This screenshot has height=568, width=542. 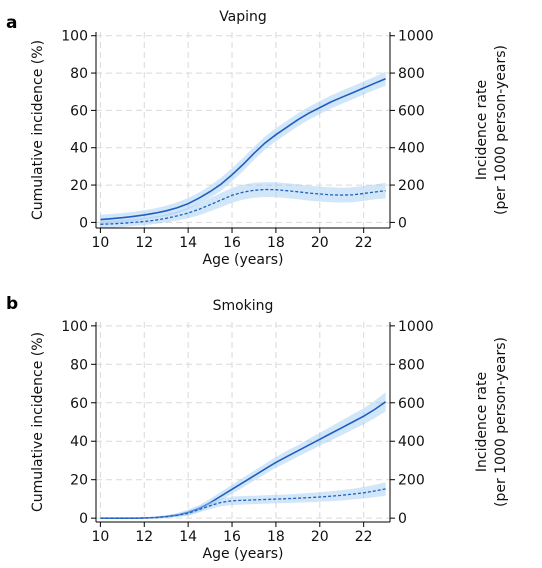 I want to click on ci-band-rate, so click(x=243, y=500).